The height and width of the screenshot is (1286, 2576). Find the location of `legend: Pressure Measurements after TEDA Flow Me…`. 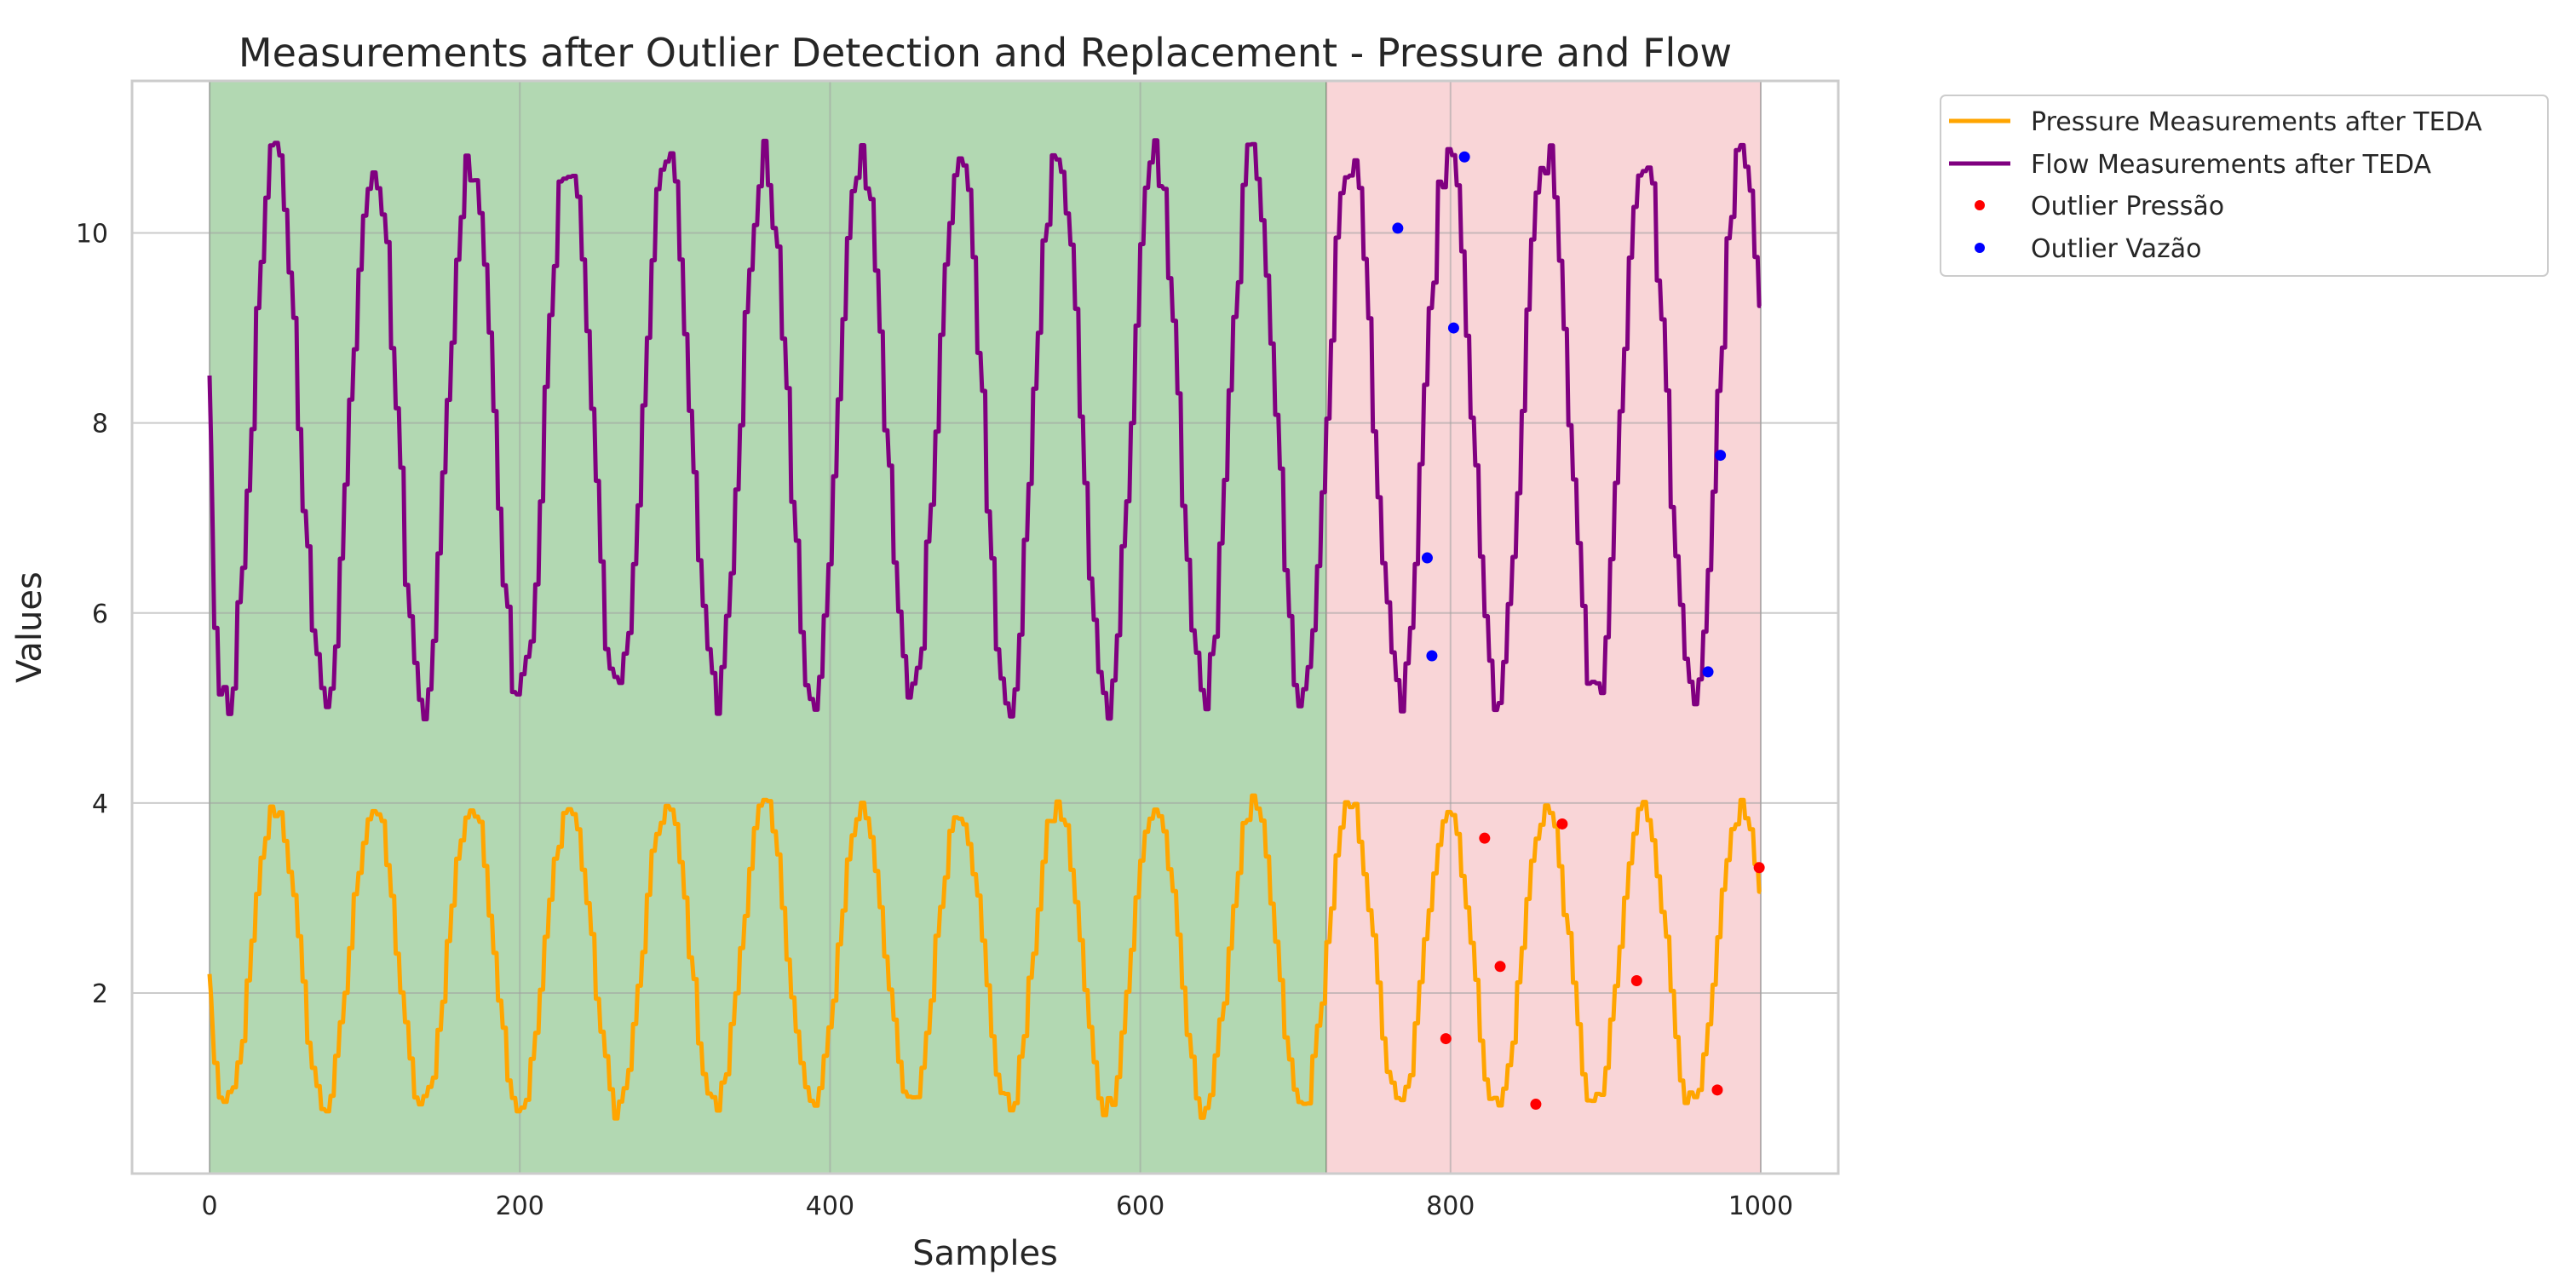

legend: Pressure Measurements after TEDA Flow Me… is located at coordinates (2245, 186).